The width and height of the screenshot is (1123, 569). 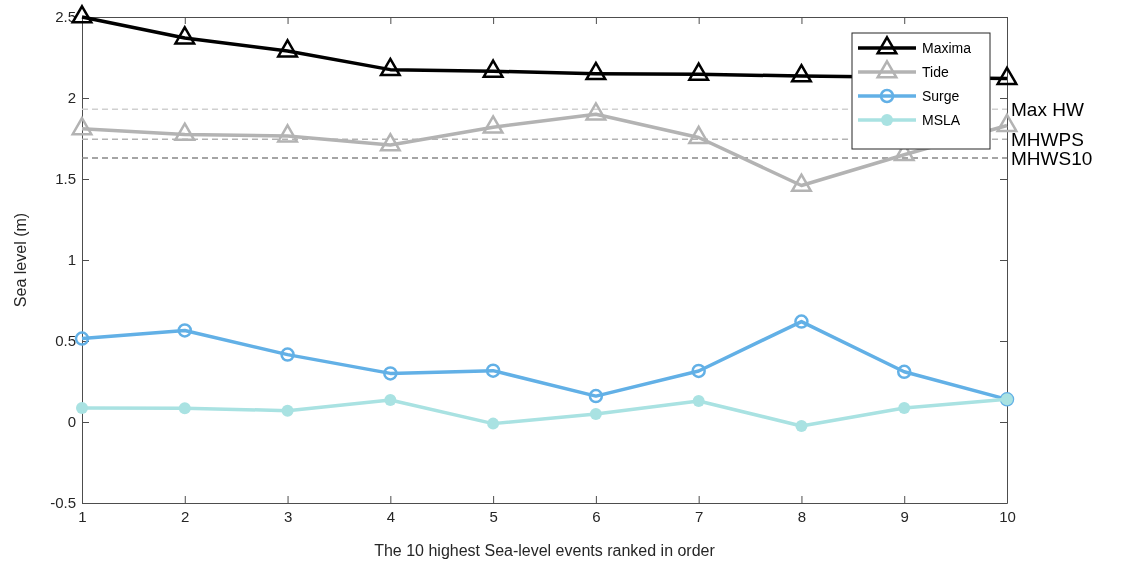 What do you see at coordinates (1047, 139) in the screenshot?
I see `ref-line-label: MHWPS` at bounding box center [1047, 139].